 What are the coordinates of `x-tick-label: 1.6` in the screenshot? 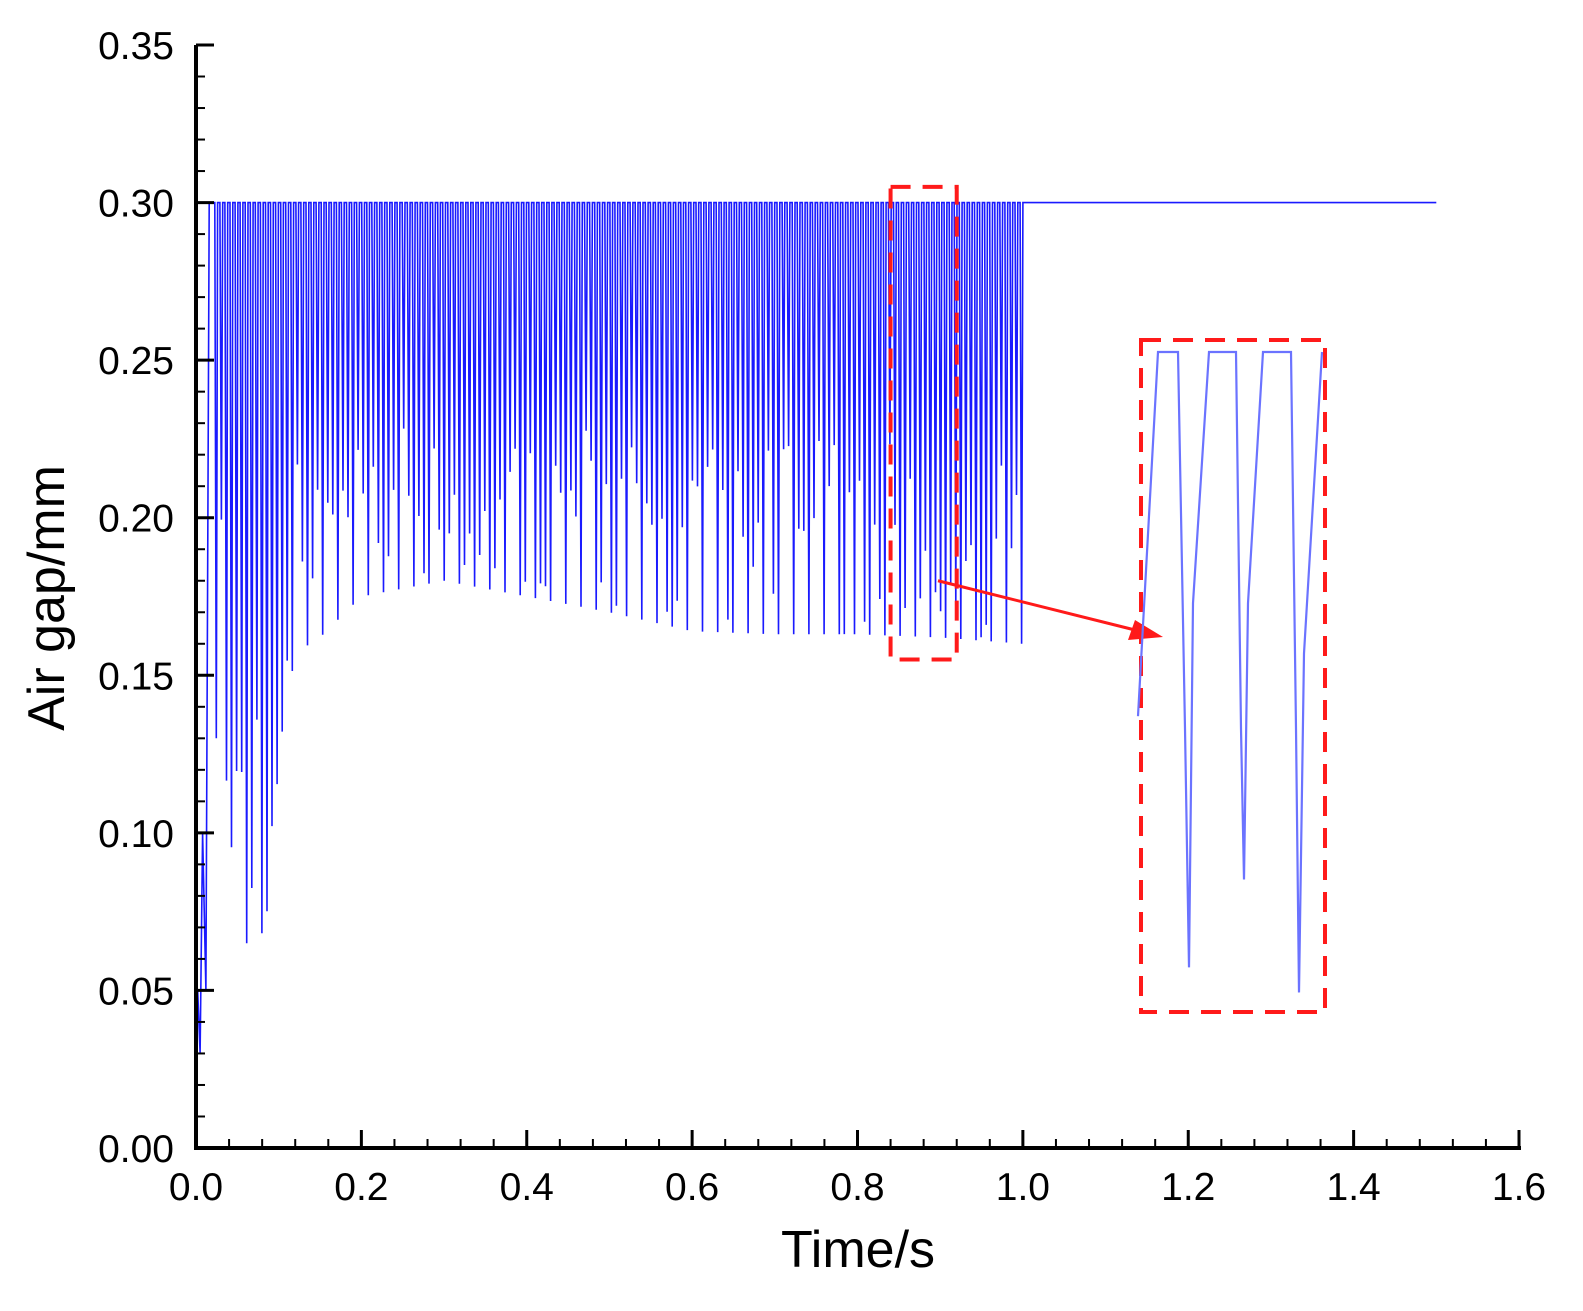 It's located at (1519, 1187).